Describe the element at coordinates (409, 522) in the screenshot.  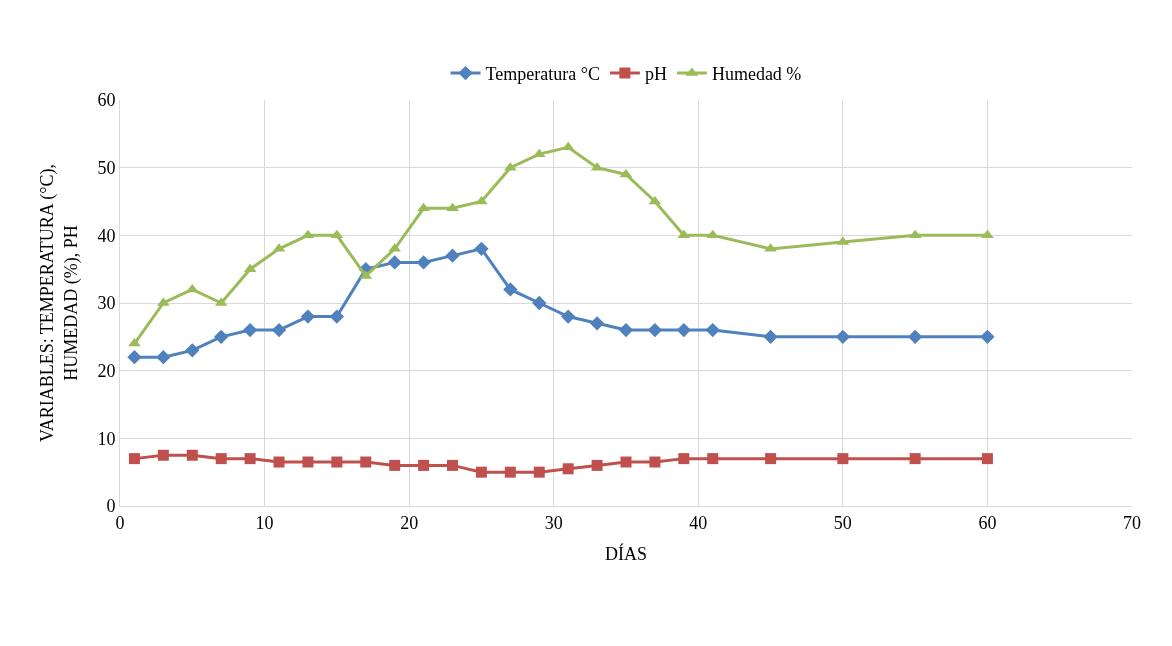
I see `x-tick-label: 20` at that location.